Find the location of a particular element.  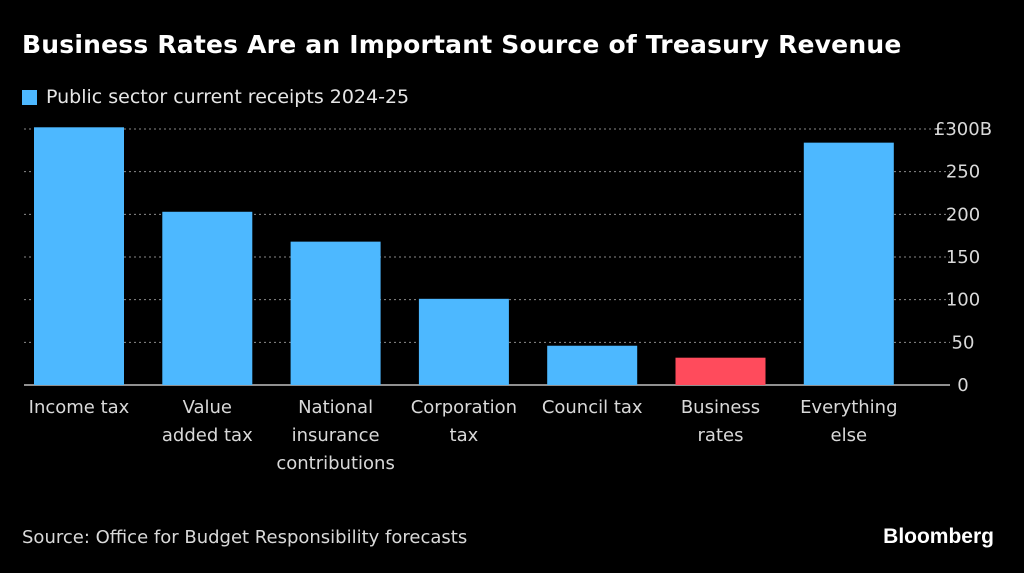

legend-swatch is located at coordinates (29, 97).